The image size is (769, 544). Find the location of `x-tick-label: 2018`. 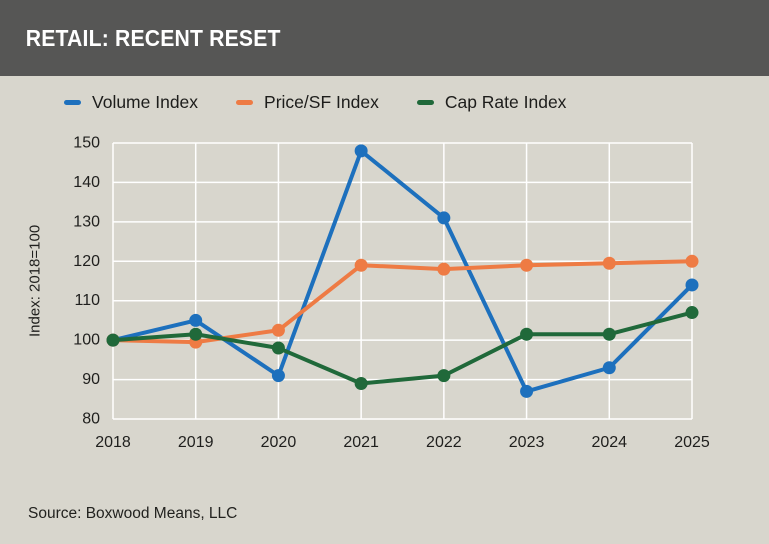

x-tick-label: 2018 is located at coordinates (113, 442).